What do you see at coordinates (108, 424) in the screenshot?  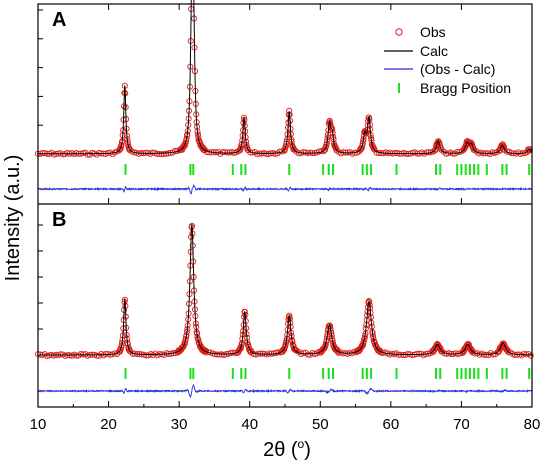 I see `x-tick-label: 20` at bounding box center [108, 424].